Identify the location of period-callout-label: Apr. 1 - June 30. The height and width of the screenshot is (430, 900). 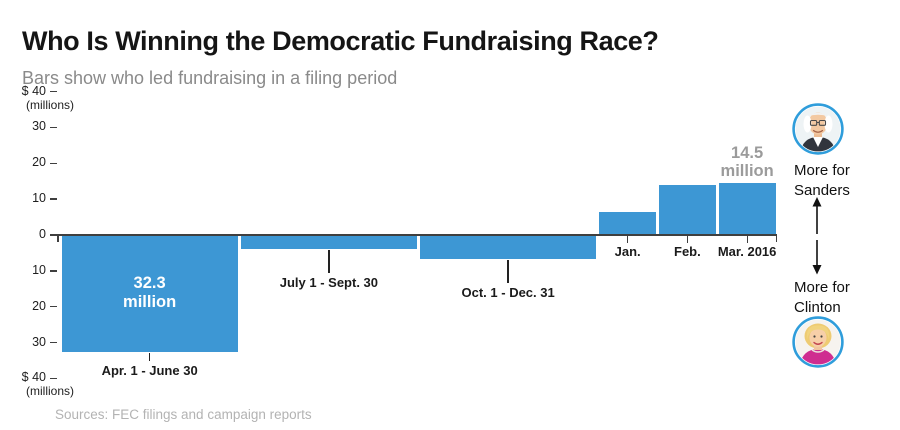
(149, 370).